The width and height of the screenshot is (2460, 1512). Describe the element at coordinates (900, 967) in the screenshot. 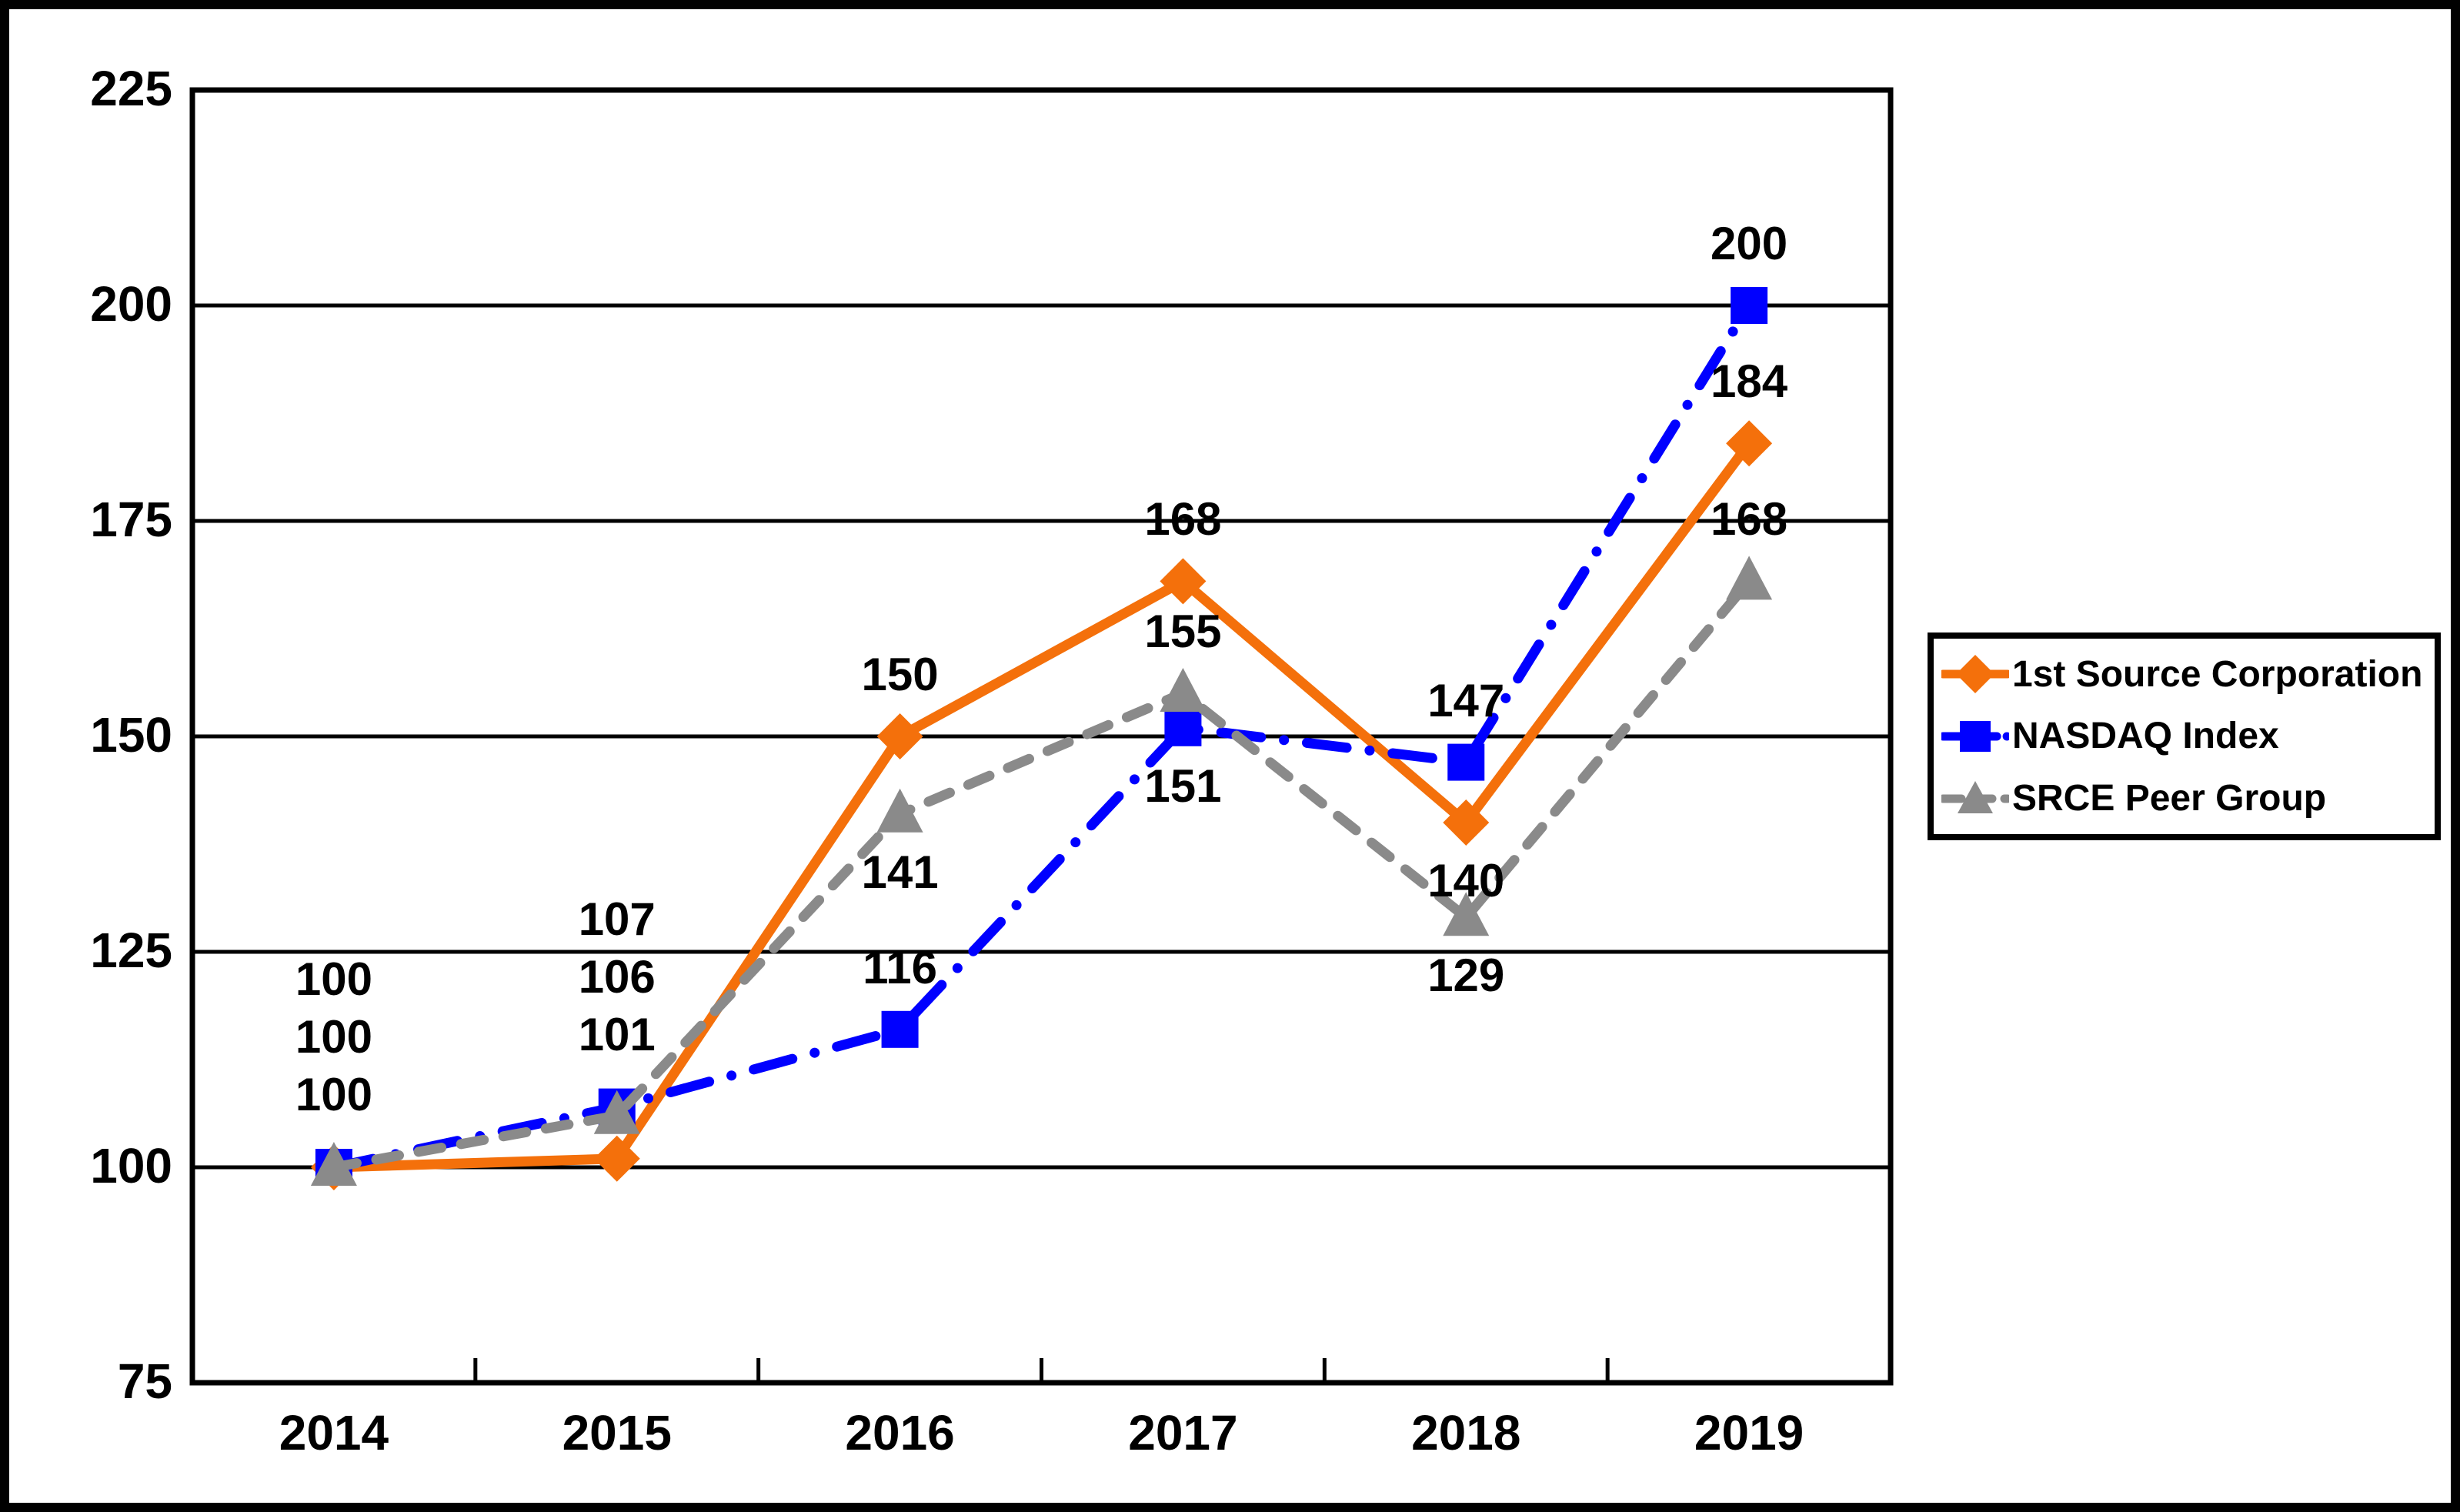

I see `data-label: 116` at that location.